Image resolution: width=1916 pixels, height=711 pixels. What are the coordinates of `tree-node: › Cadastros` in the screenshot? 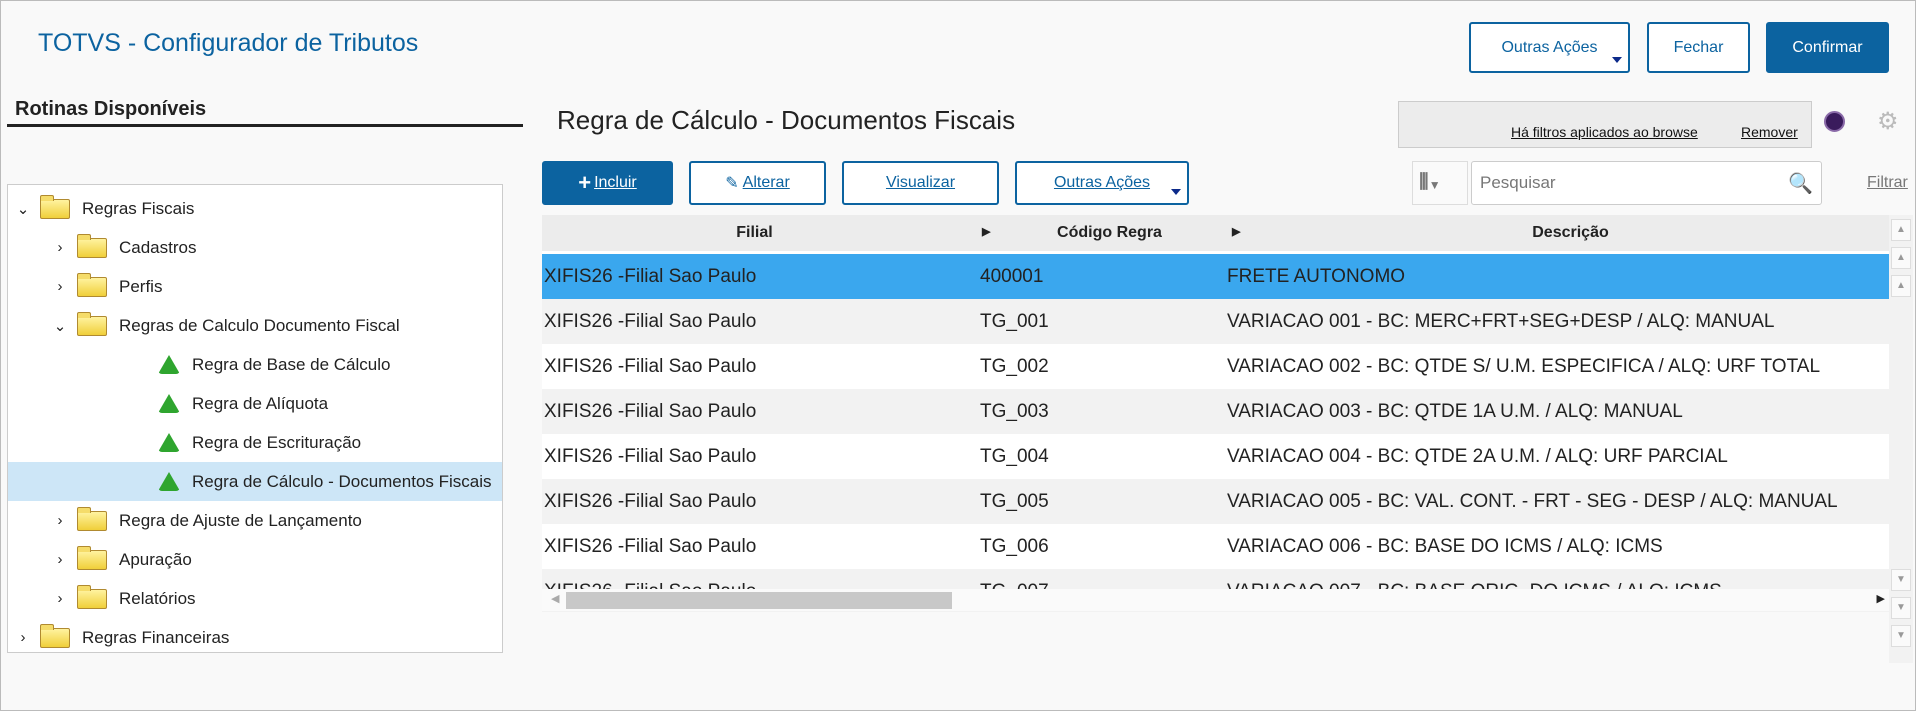 It's located at (255, 247).